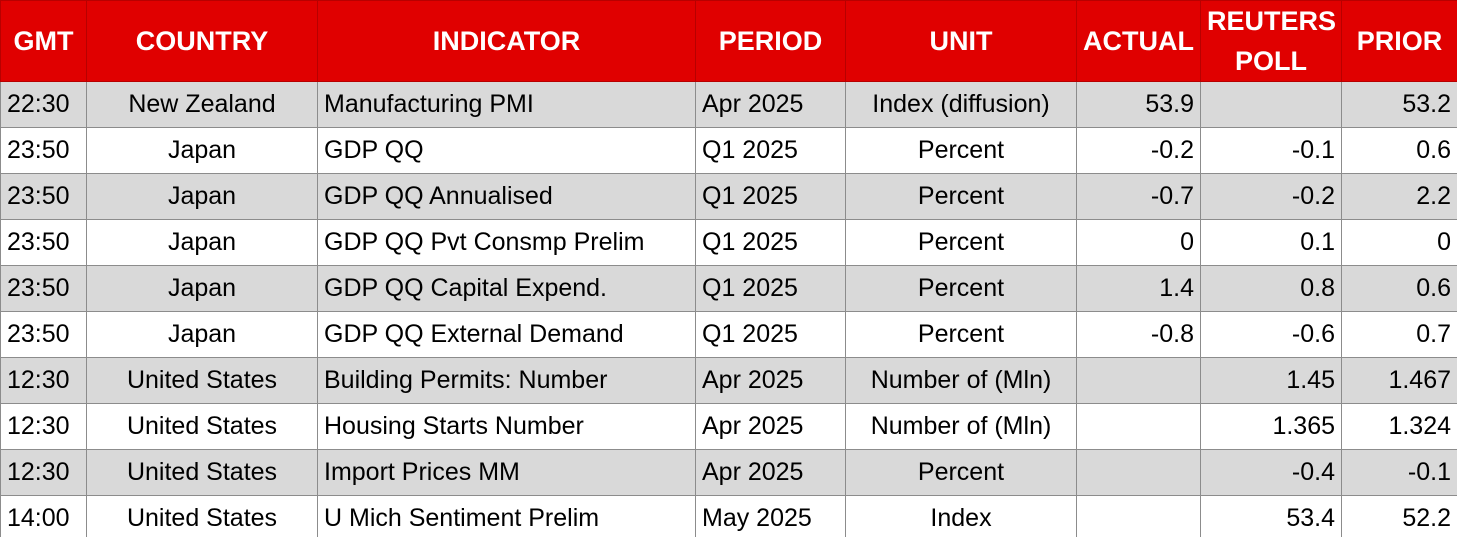 The height and width of the screenshot is (537, 1457). What do you see at coordinates (1138, 196) in the screenshot?
I see `cell-actual: -0.7` at bounding box center [1138, 196].